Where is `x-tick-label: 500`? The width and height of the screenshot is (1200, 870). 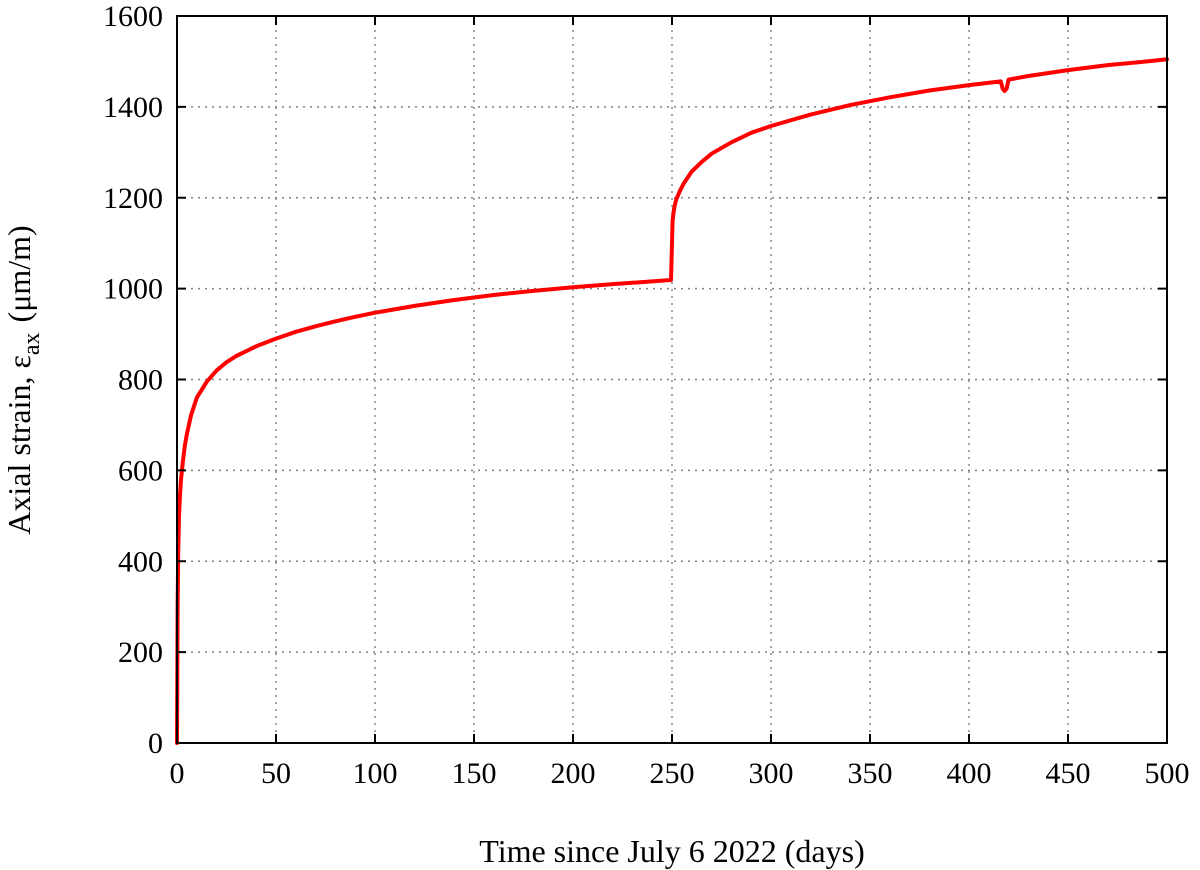 x-tick-label: 500 is located at coordinates (1167, 773).